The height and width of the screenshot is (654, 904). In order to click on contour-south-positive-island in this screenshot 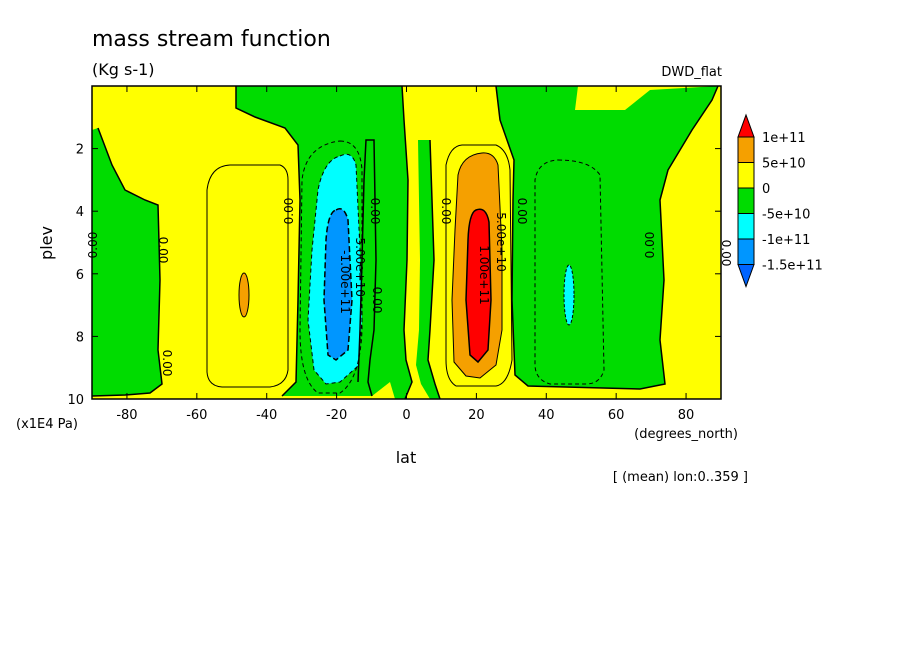, I will do `click(244, 295)`.